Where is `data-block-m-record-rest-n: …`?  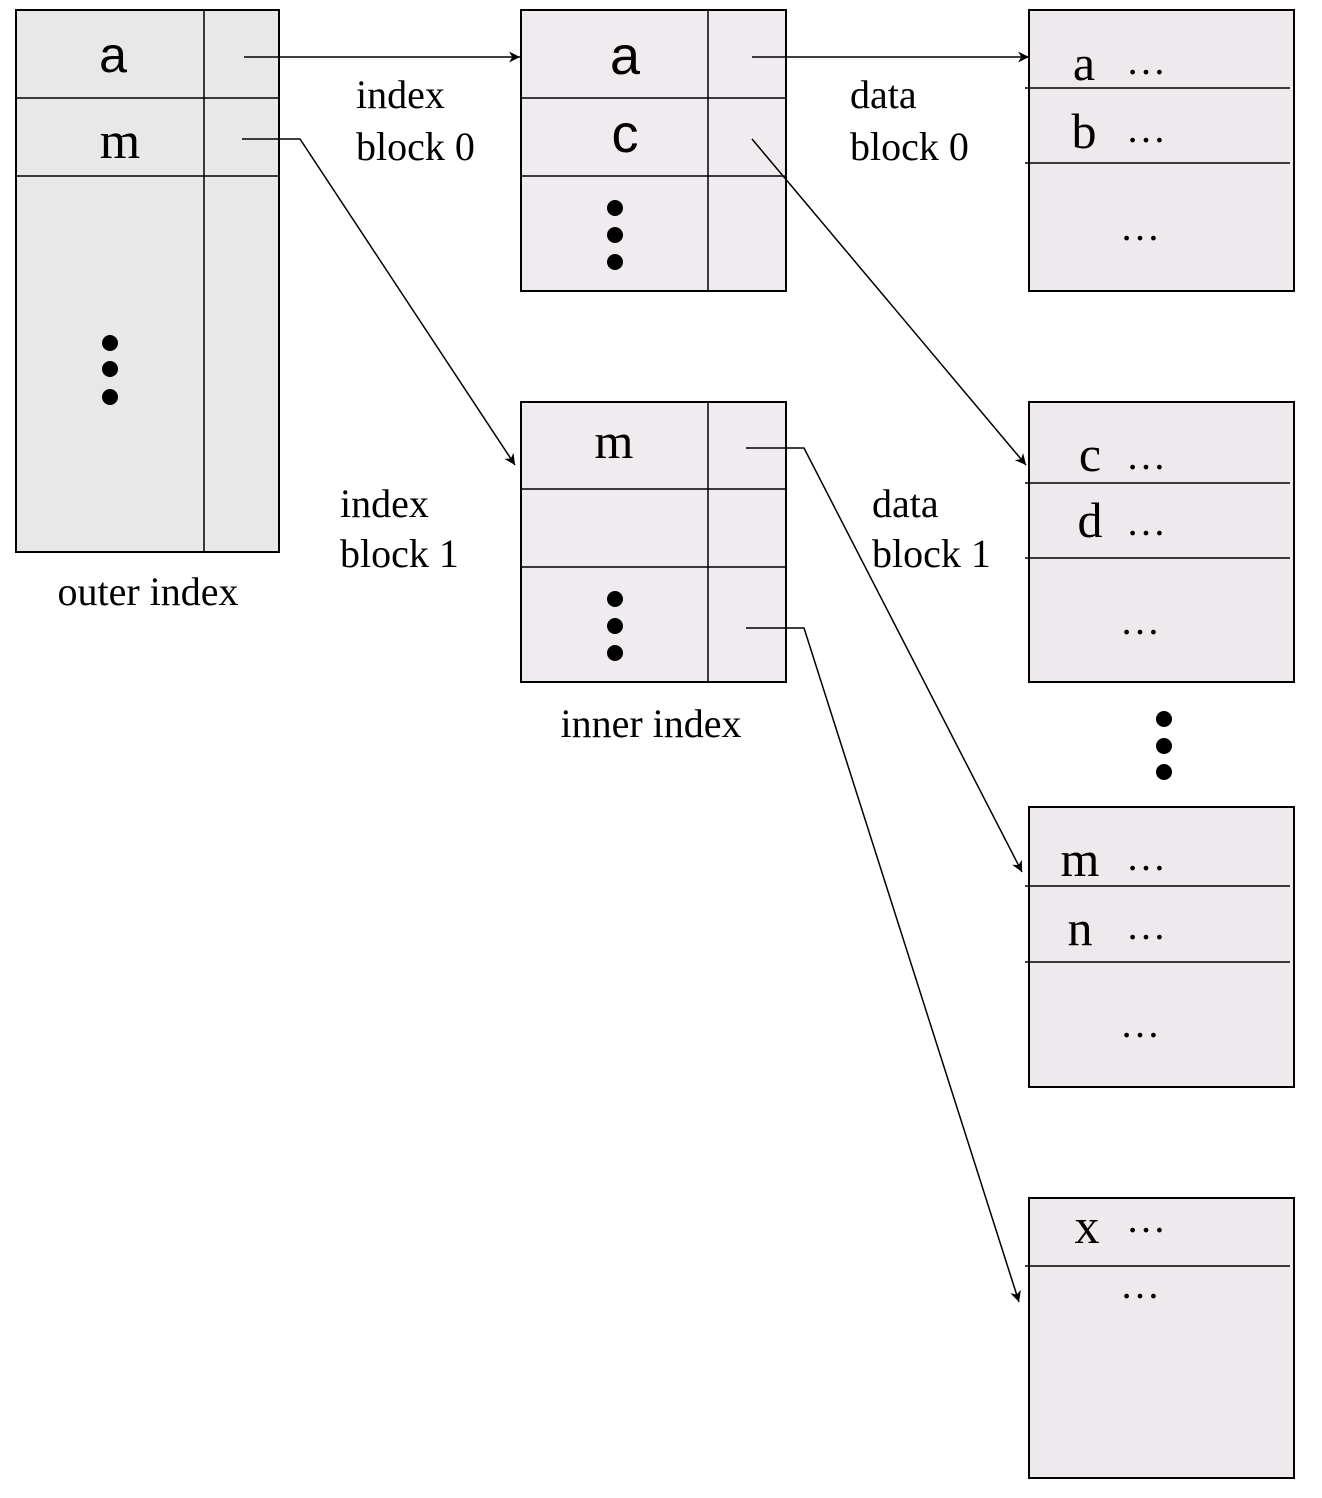
data-block-m-record-rest-n: … is located at coordinates (1146, 925).